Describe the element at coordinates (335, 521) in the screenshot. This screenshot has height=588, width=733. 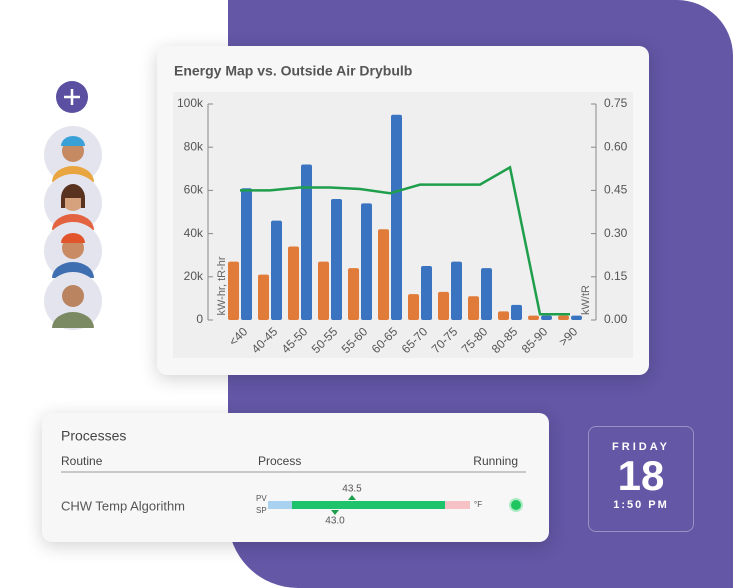
I see `sp-value: 43.0` at that location.